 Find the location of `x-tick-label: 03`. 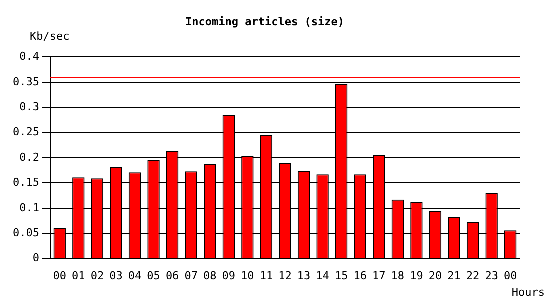

x-tick-label: 03 is located at coordinates (116, 275).